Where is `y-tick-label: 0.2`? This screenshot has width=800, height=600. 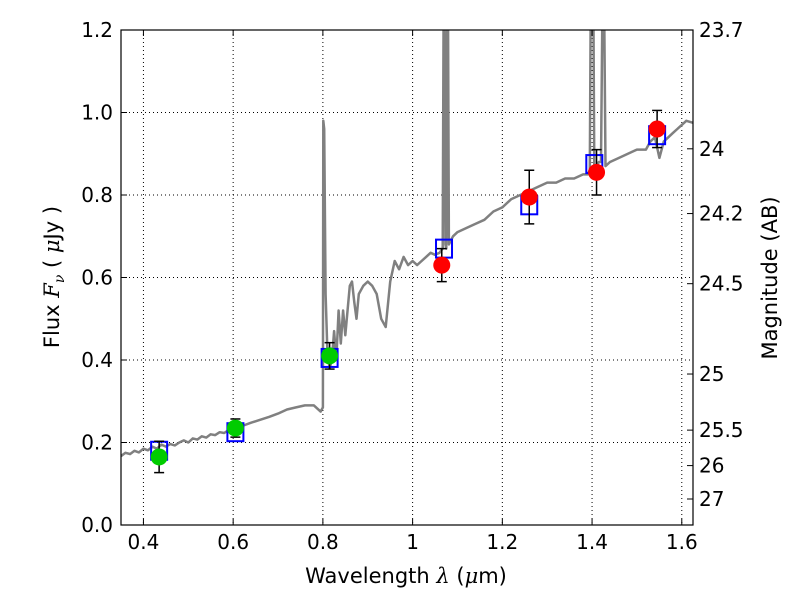 y-tick-label: 0.2 is located at coordinates (97, 443).